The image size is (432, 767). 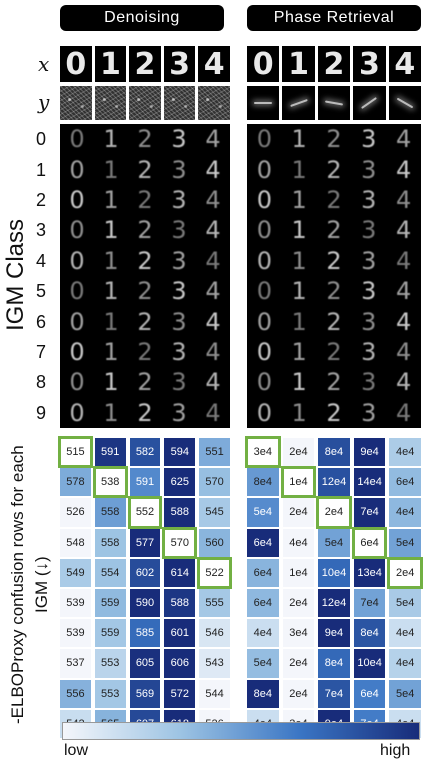 I want to click on x-digit-image: 1, so click(x=298, y=64).